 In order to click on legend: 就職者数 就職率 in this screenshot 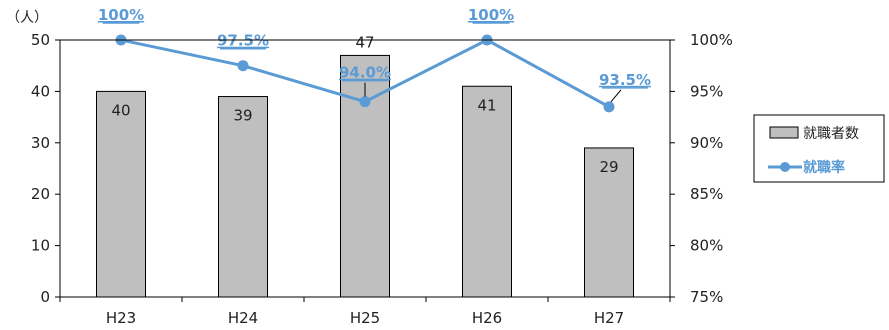, I will do `click(819, 148)`.